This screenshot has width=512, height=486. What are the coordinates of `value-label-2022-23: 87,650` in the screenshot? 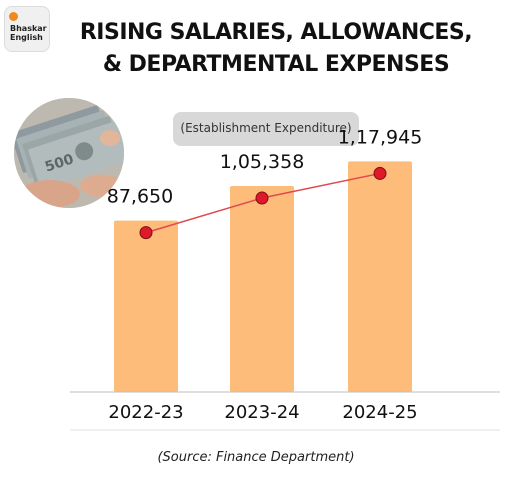 It's located at (140, 197).